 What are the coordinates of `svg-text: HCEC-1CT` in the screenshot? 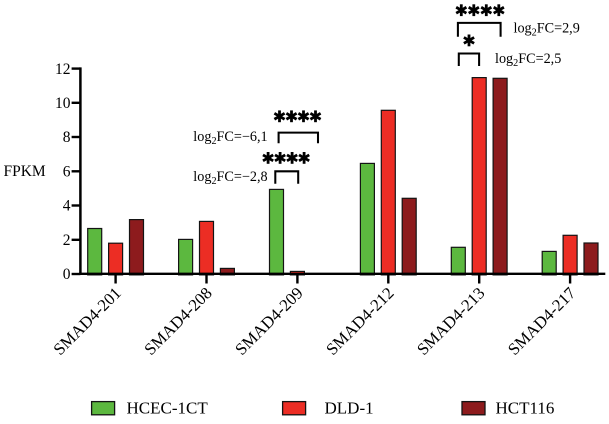 It's located at (168, 408).